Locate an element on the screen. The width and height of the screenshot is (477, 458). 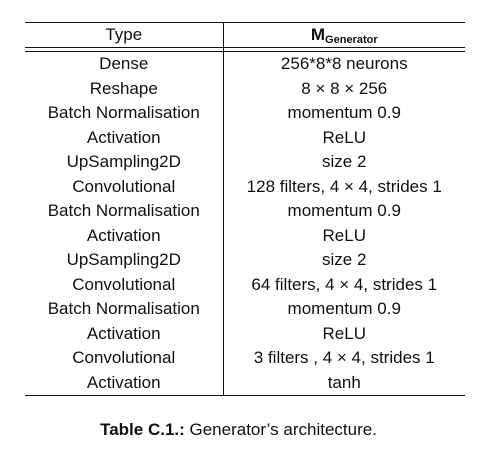
header-generator: MGenerator is located at coordinates (344, 35).